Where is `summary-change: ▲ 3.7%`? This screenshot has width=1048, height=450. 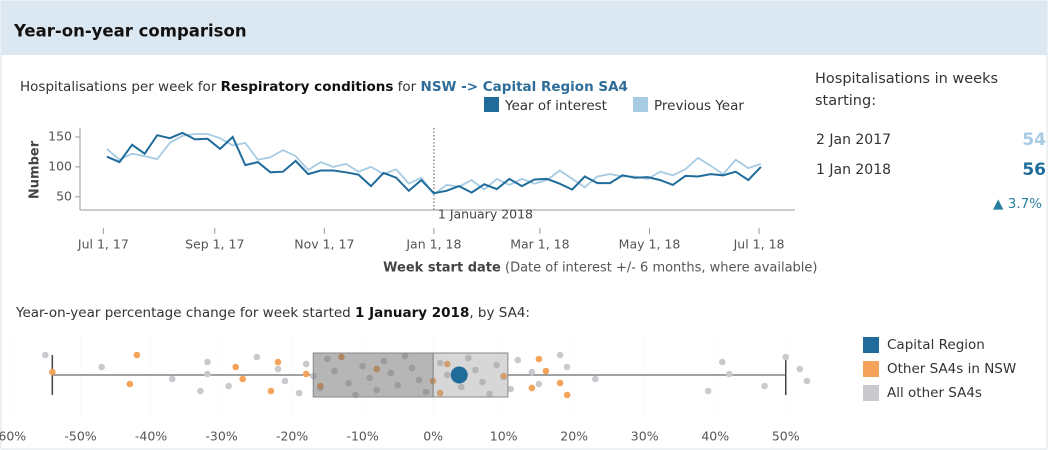
summary-change: ▲ 3.7% is located at coordinates (1017, 204).